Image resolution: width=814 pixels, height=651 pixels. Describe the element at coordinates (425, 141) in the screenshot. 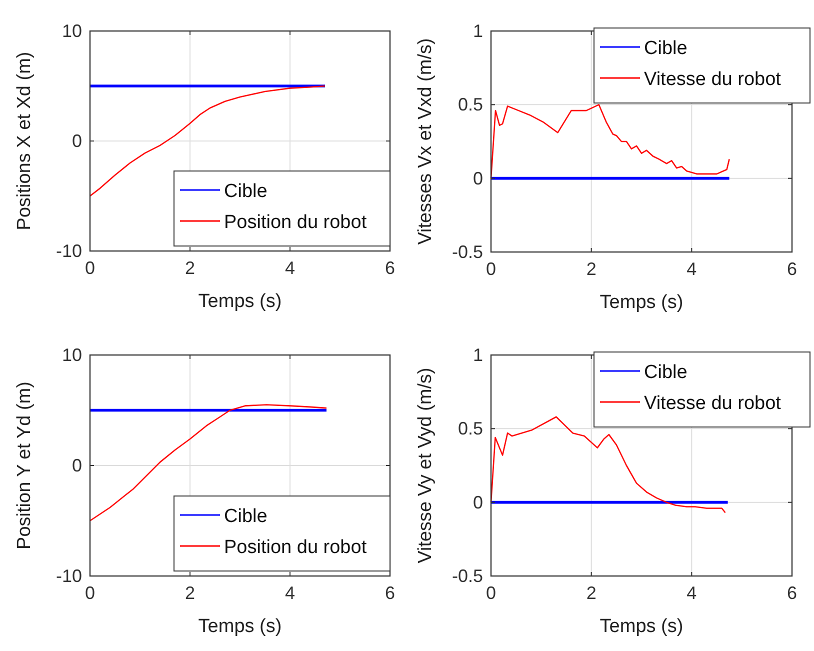

I see `y-axis-title: Vitesses Vx et Vxd (m/s)` at that location.